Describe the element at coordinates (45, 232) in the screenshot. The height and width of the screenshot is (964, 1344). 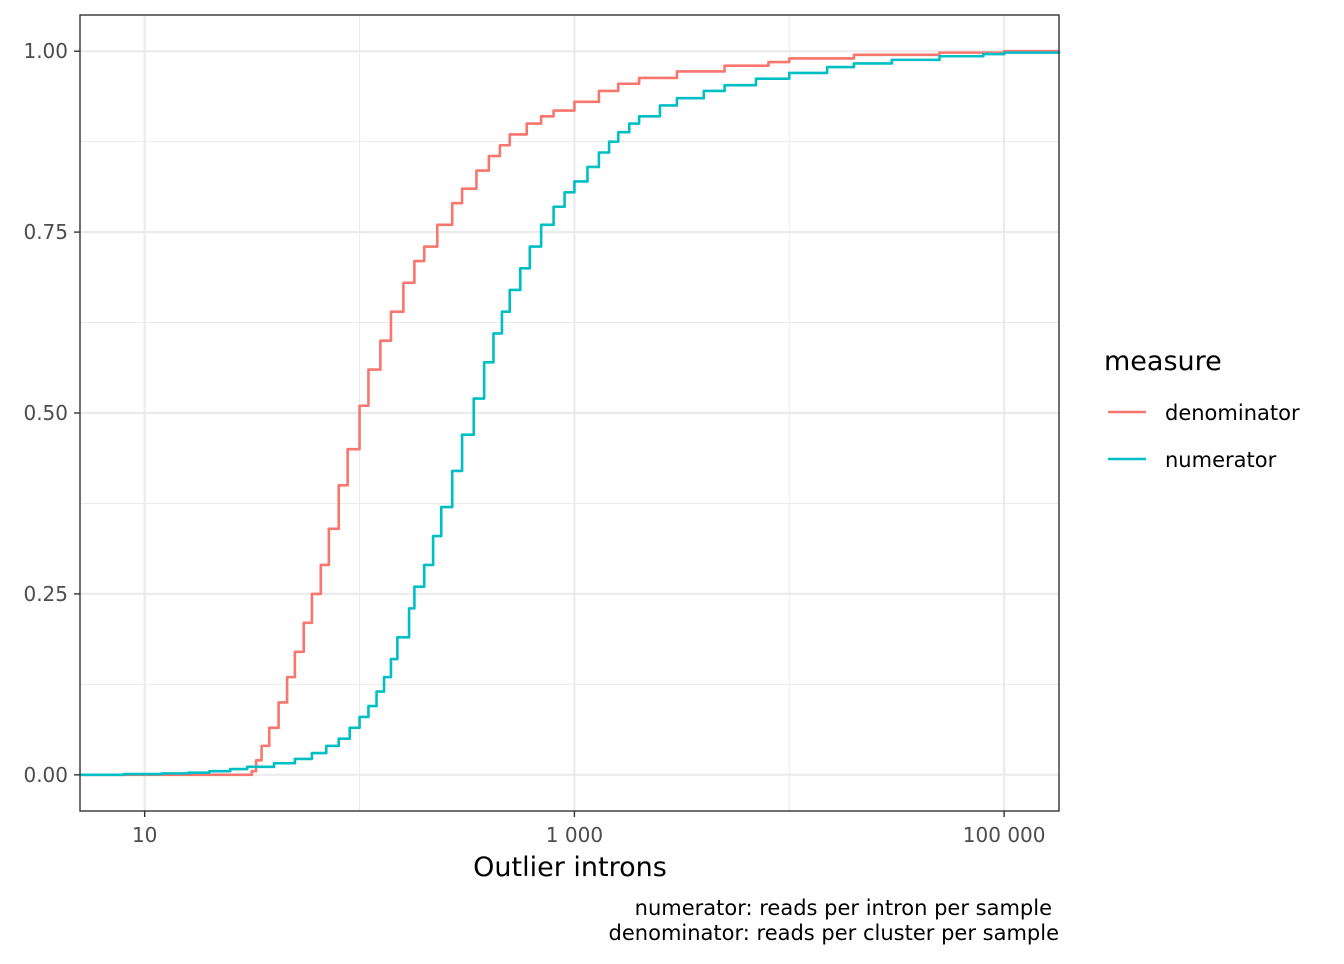
I see `y-tick-label: 0.75` at that location.